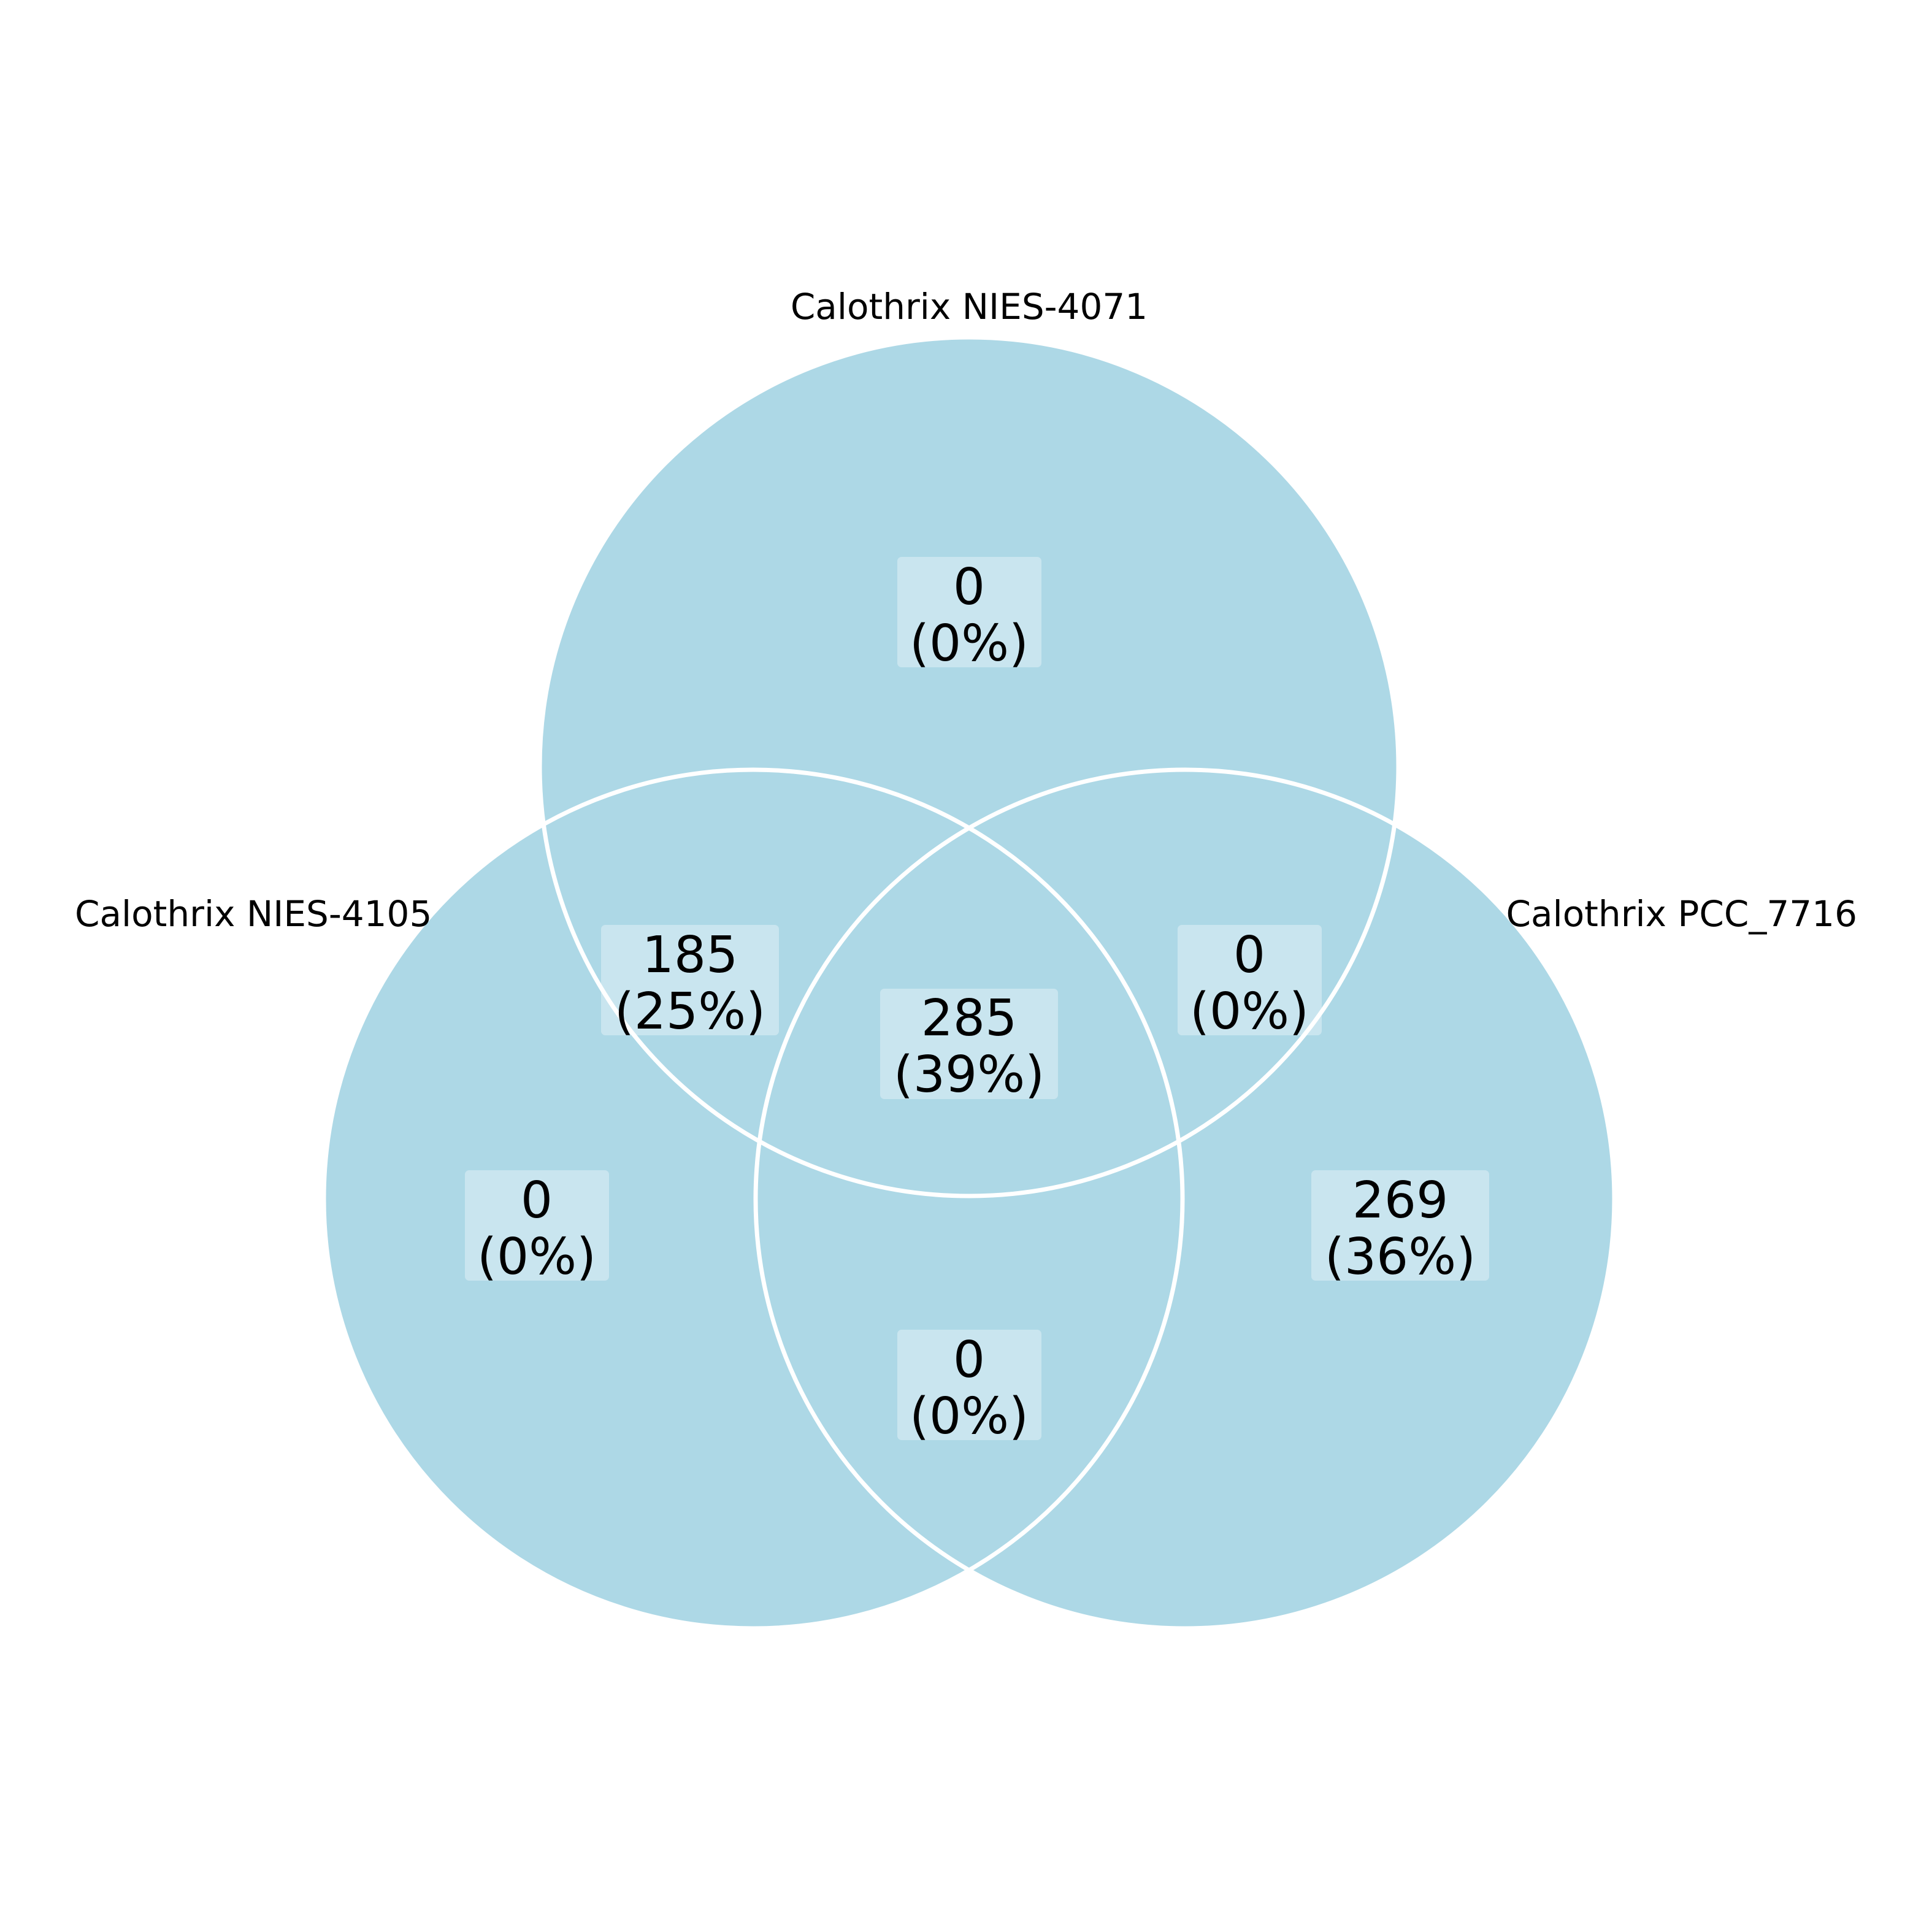 This screenshot has width=1932, height=1932. I want to click on region-only-pcc7716: 269 (36%), so click(1400, 1228).